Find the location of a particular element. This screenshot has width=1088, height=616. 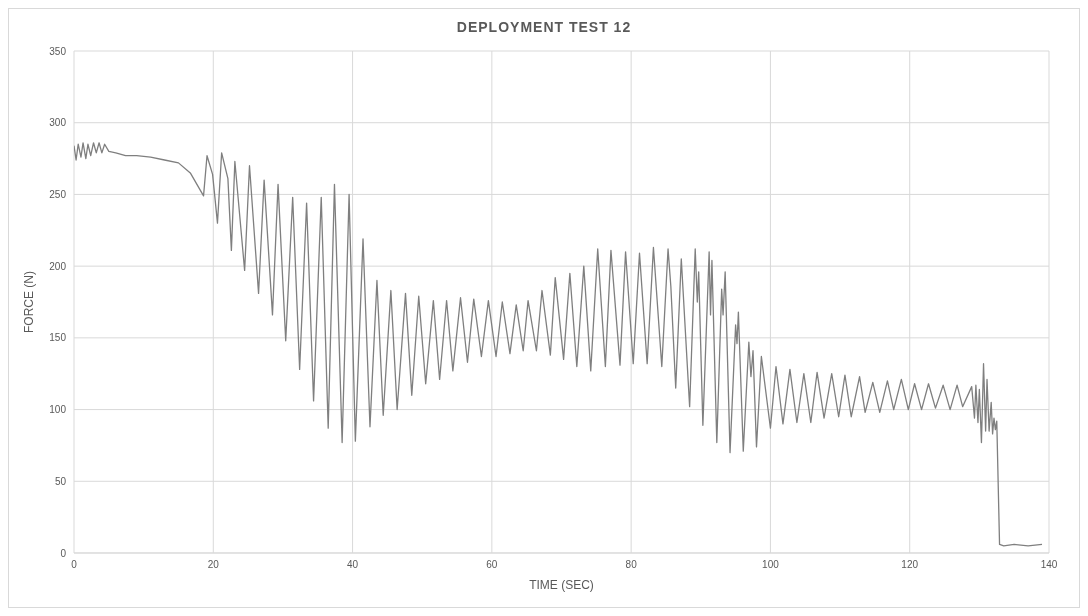

x-axis-title: TIME (SEC) is located at coordinates (561, 585).